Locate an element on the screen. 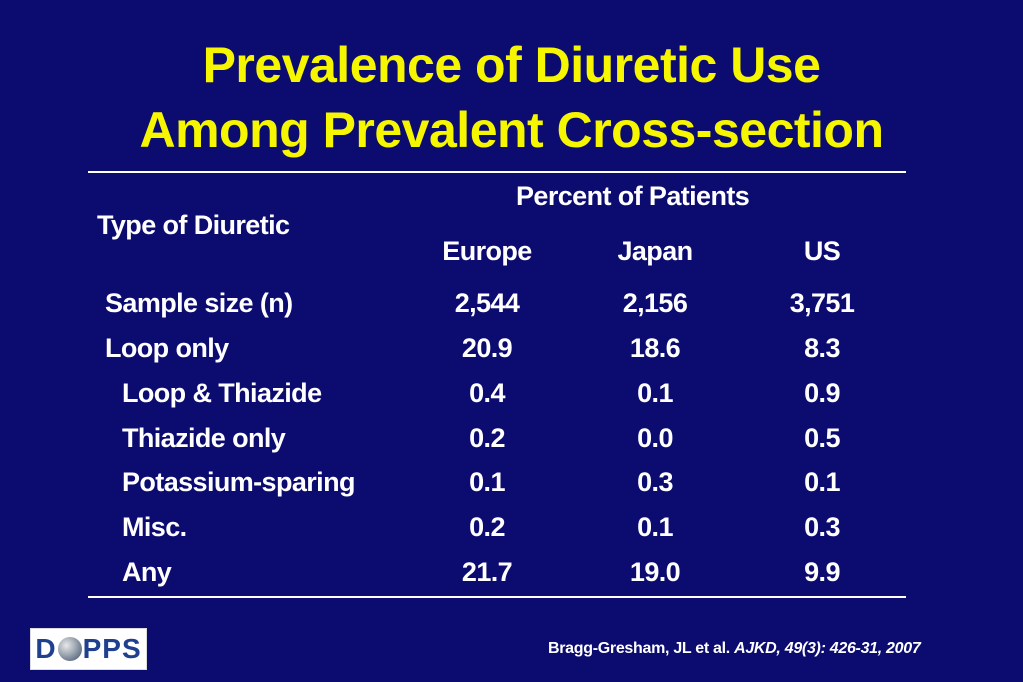 This screenshot has height=682, width=1023. column-header-japan: Japan is located at coordinates (655, 251).